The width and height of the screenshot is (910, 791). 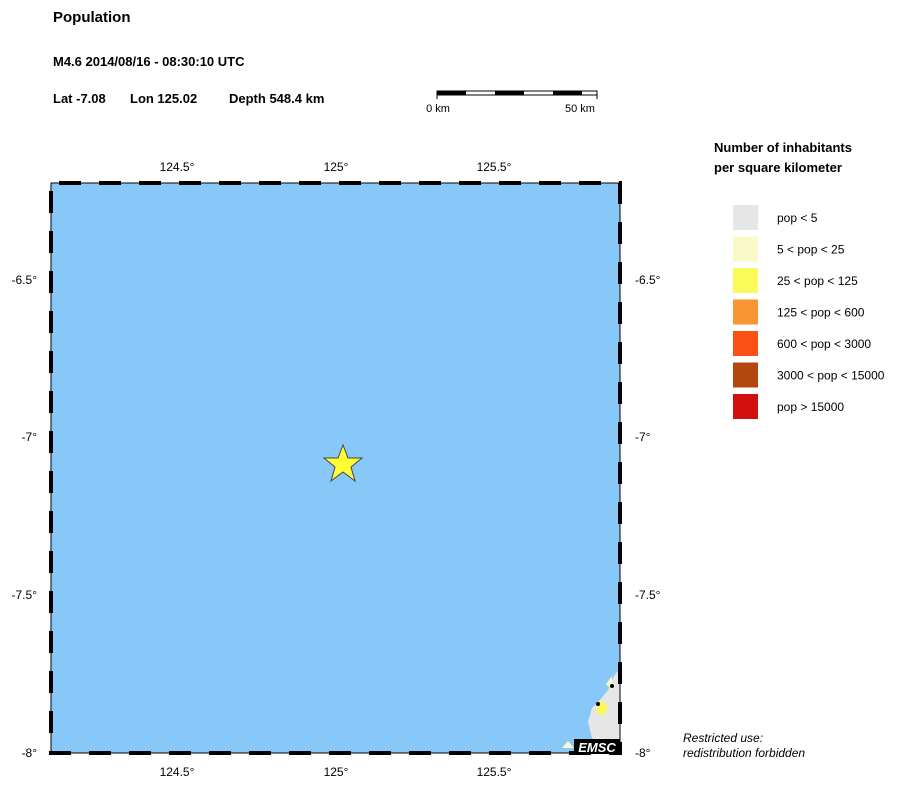 What do you see at coordinates (79, 98) in the screenshot?
I see `lat: Lat -7.08` at bounding box center [79, 98].